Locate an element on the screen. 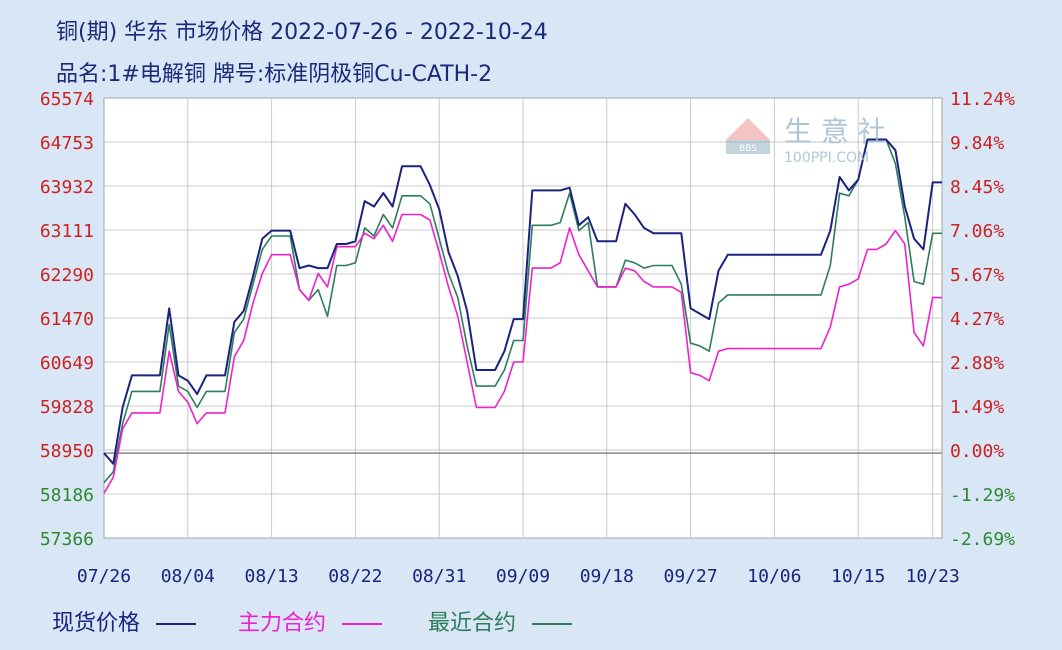  y-left-tick-label: 57366 is located at coordinates (67, 539).